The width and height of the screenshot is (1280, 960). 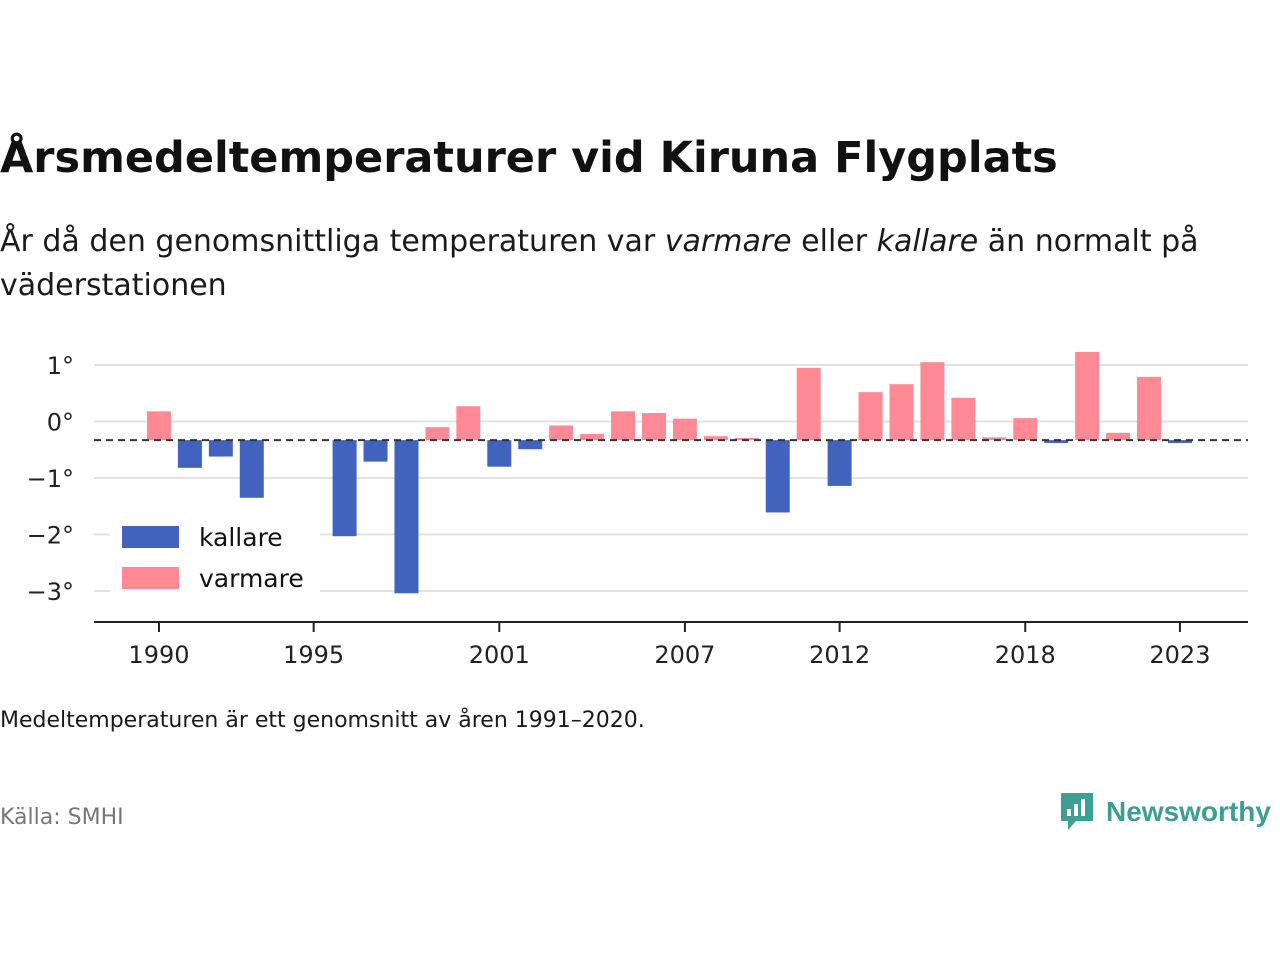 I want to click on legend-swatch-cold, so click(x=150, y=537).